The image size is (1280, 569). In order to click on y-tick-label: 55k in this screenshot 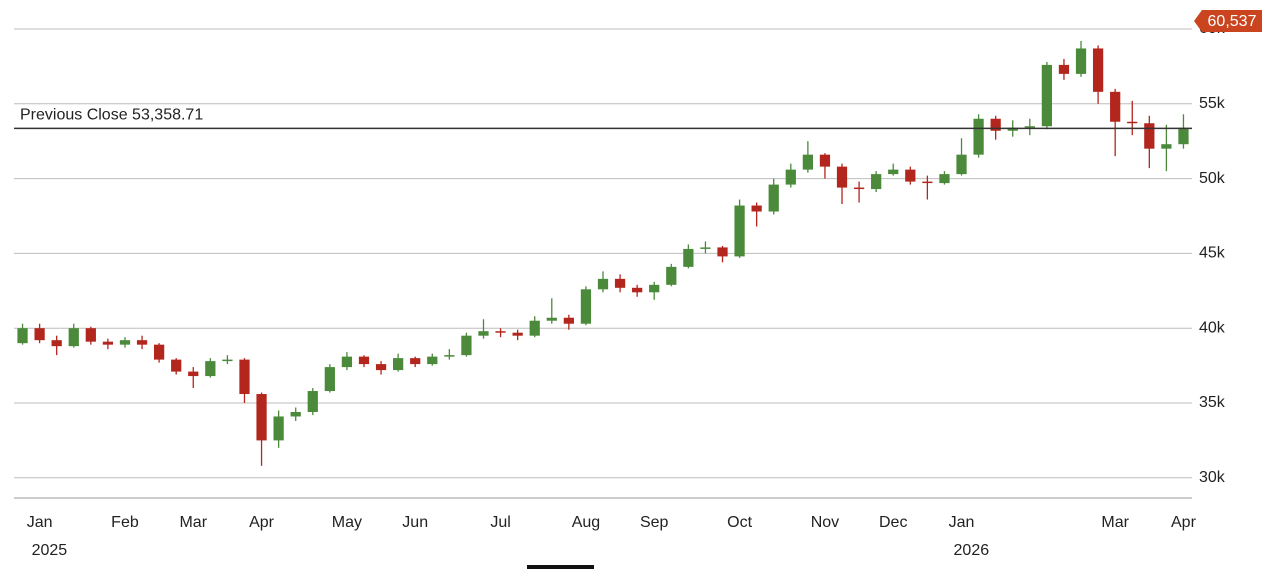, I will do `click(1212, 103)`.